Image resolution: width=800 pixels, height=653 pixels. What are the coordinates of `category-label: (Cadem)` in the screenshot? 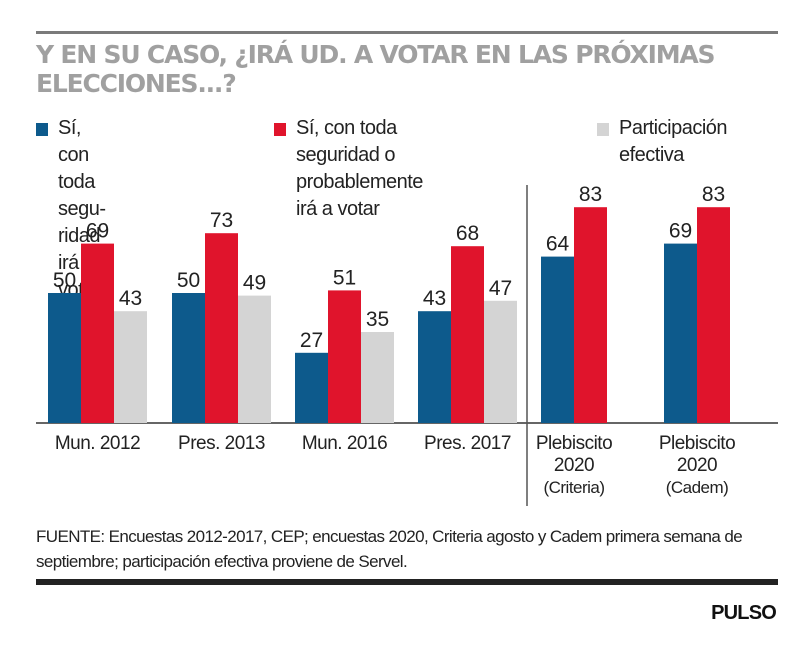 It's located at (697, 487).